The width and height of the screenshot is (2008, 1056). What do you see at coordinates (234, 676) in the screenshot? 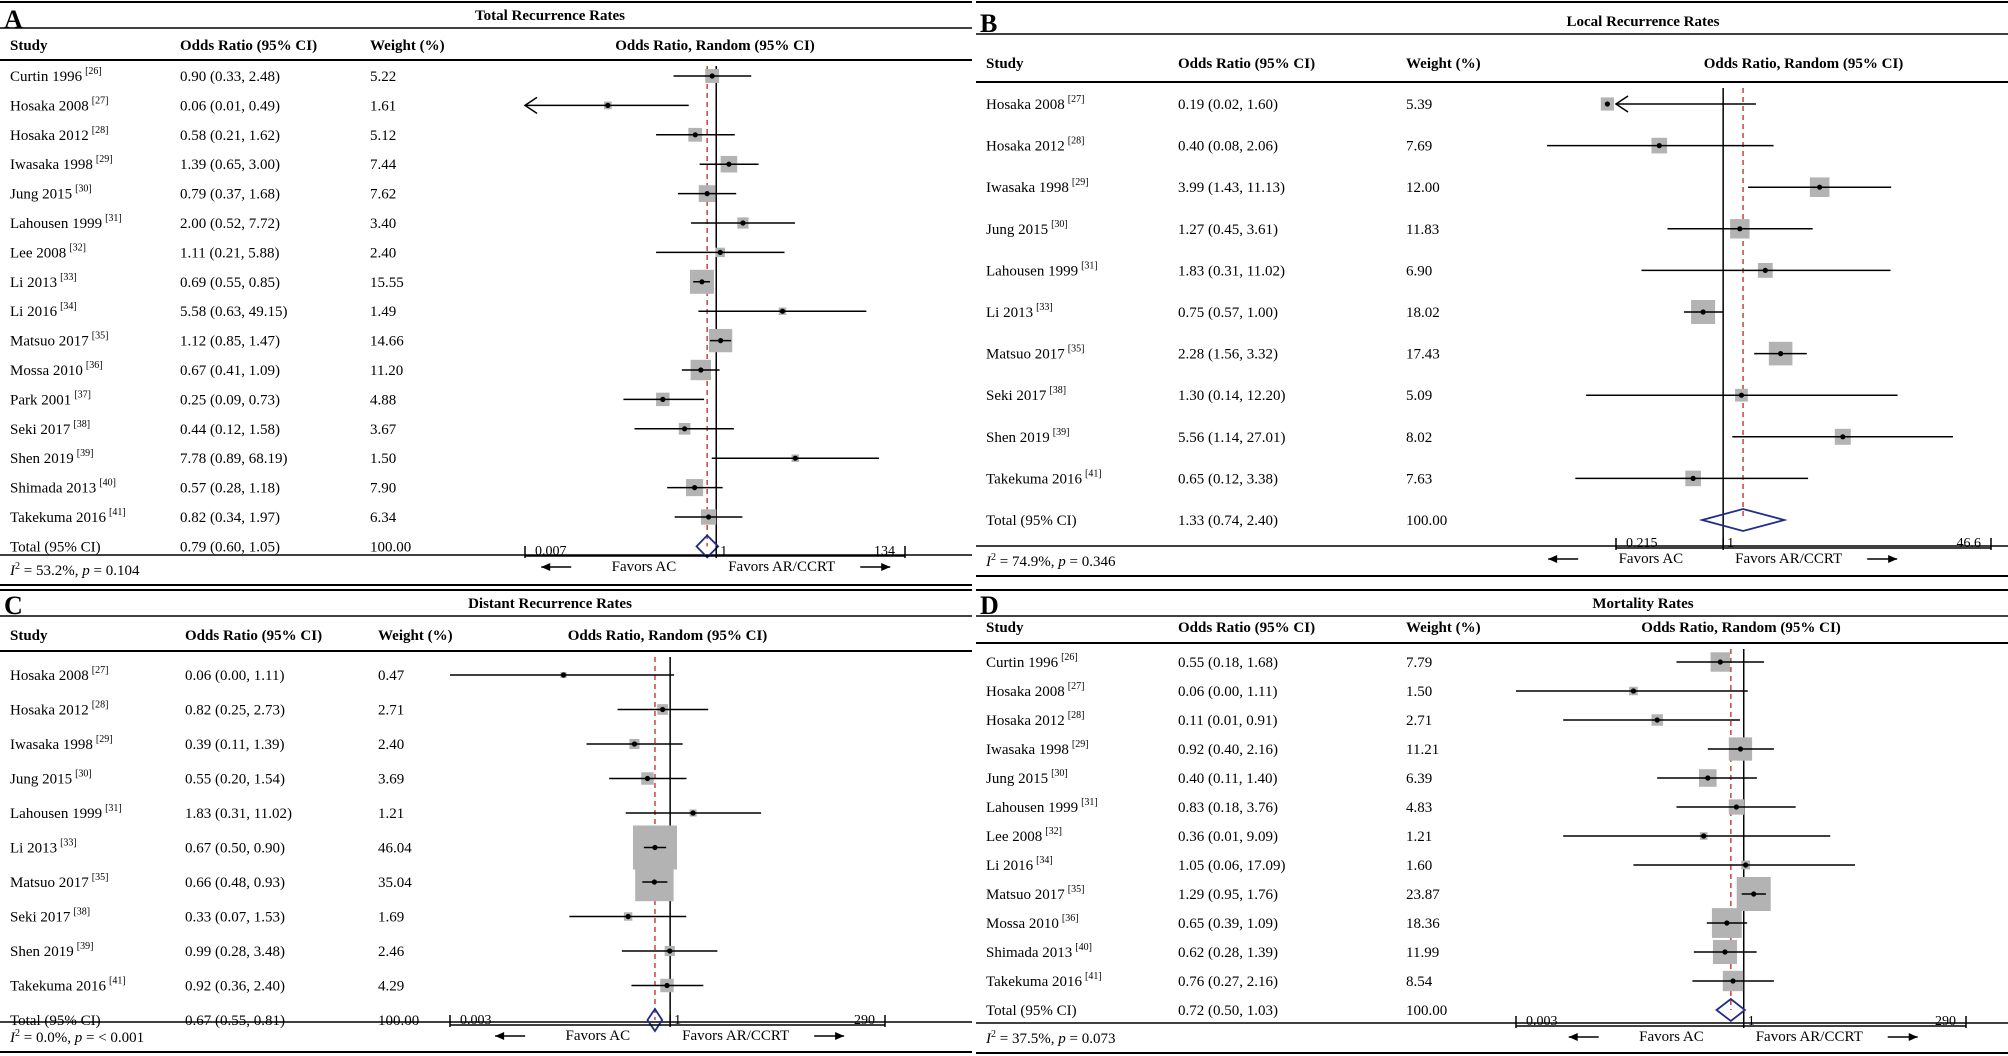
I see `study-odds-ratio: 0.06 (0.00, 1.11)` at bounding box center [234, 676].